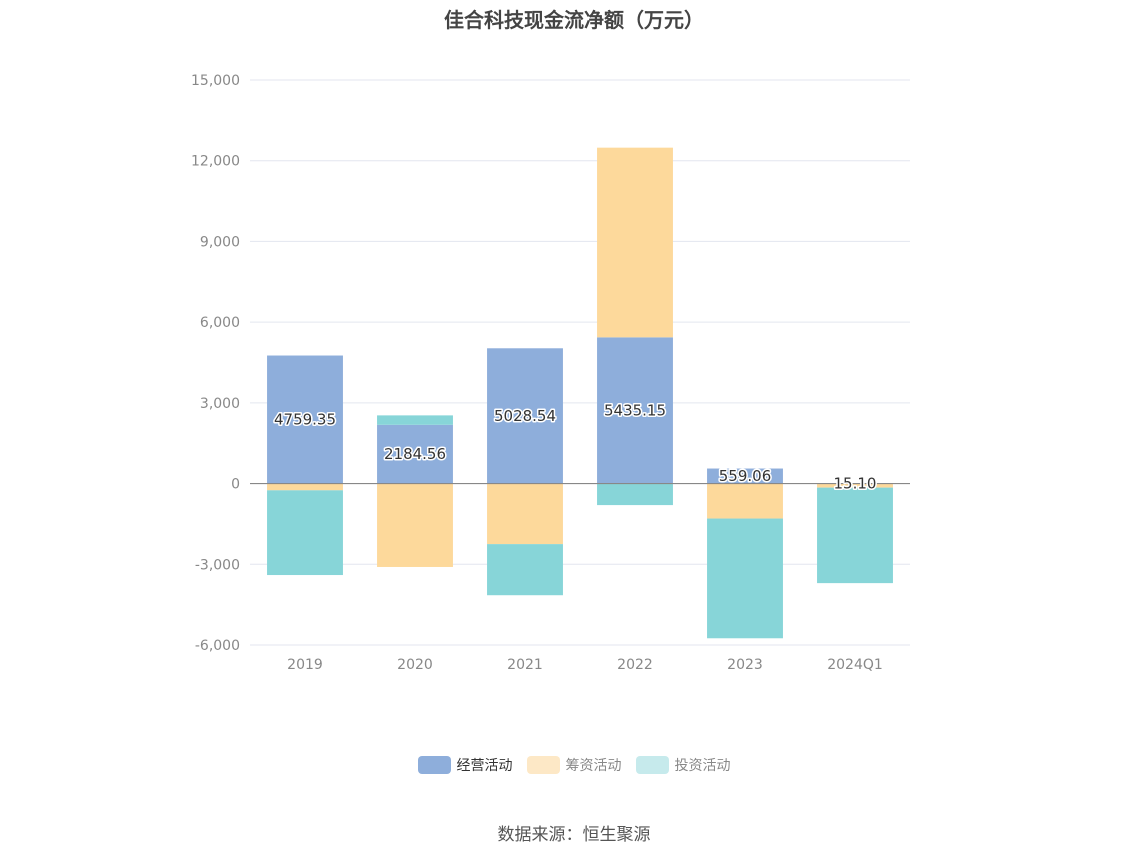 Image resolution: width=1148 pixels, height=859 pixels. I want to click on data-label-operating: 5435.15, so click(635, 410).